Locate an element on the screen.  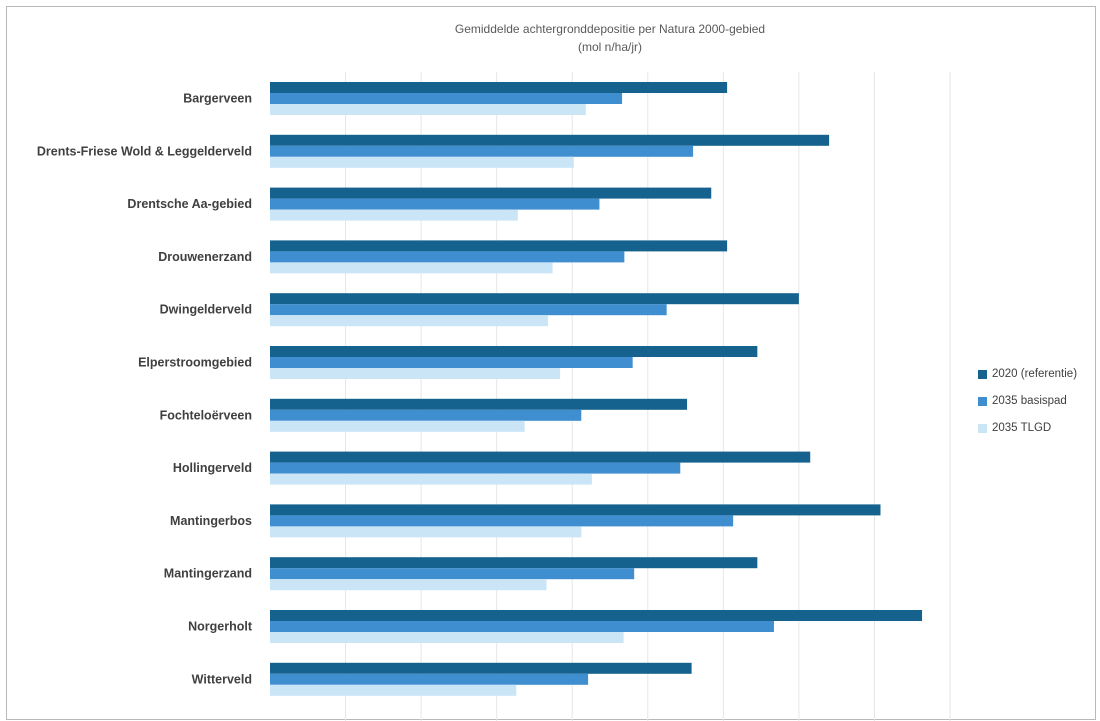
chart-subtitle: (mol n/ha/jr) is located at coordinates (609, 47).